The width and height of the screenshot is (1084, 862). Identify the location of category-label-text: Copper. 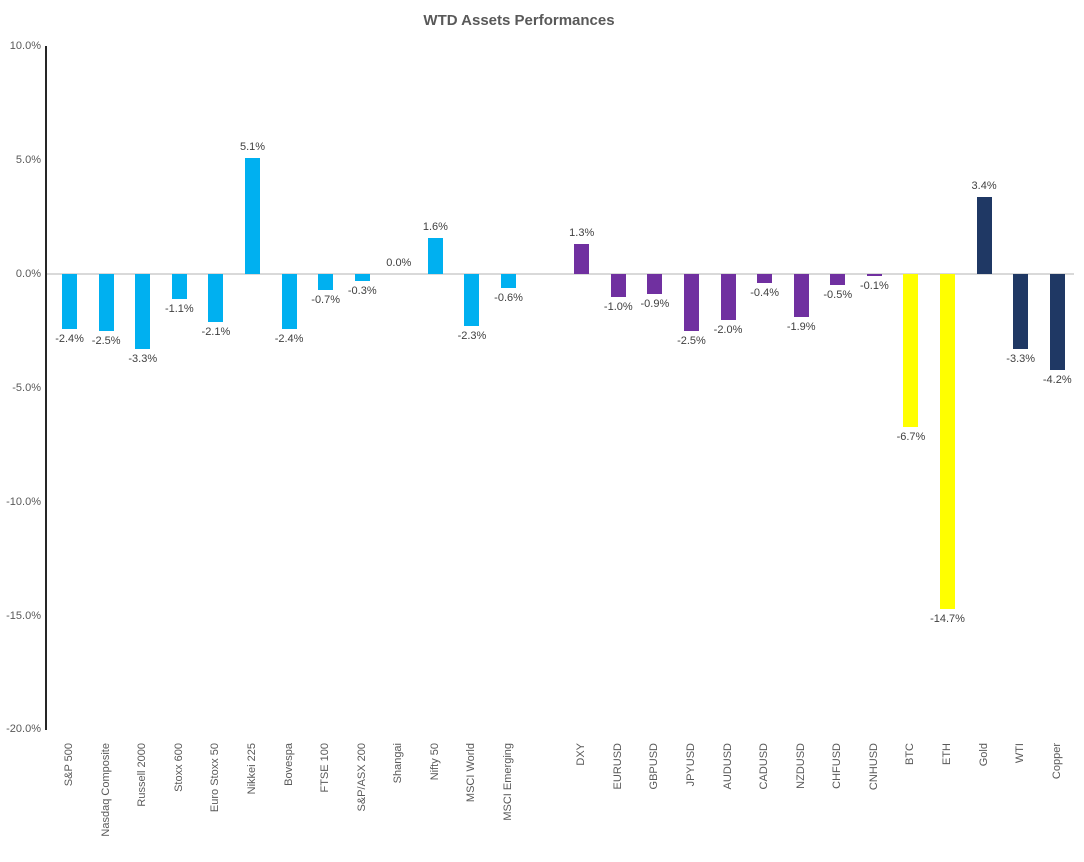
(1056, 761).